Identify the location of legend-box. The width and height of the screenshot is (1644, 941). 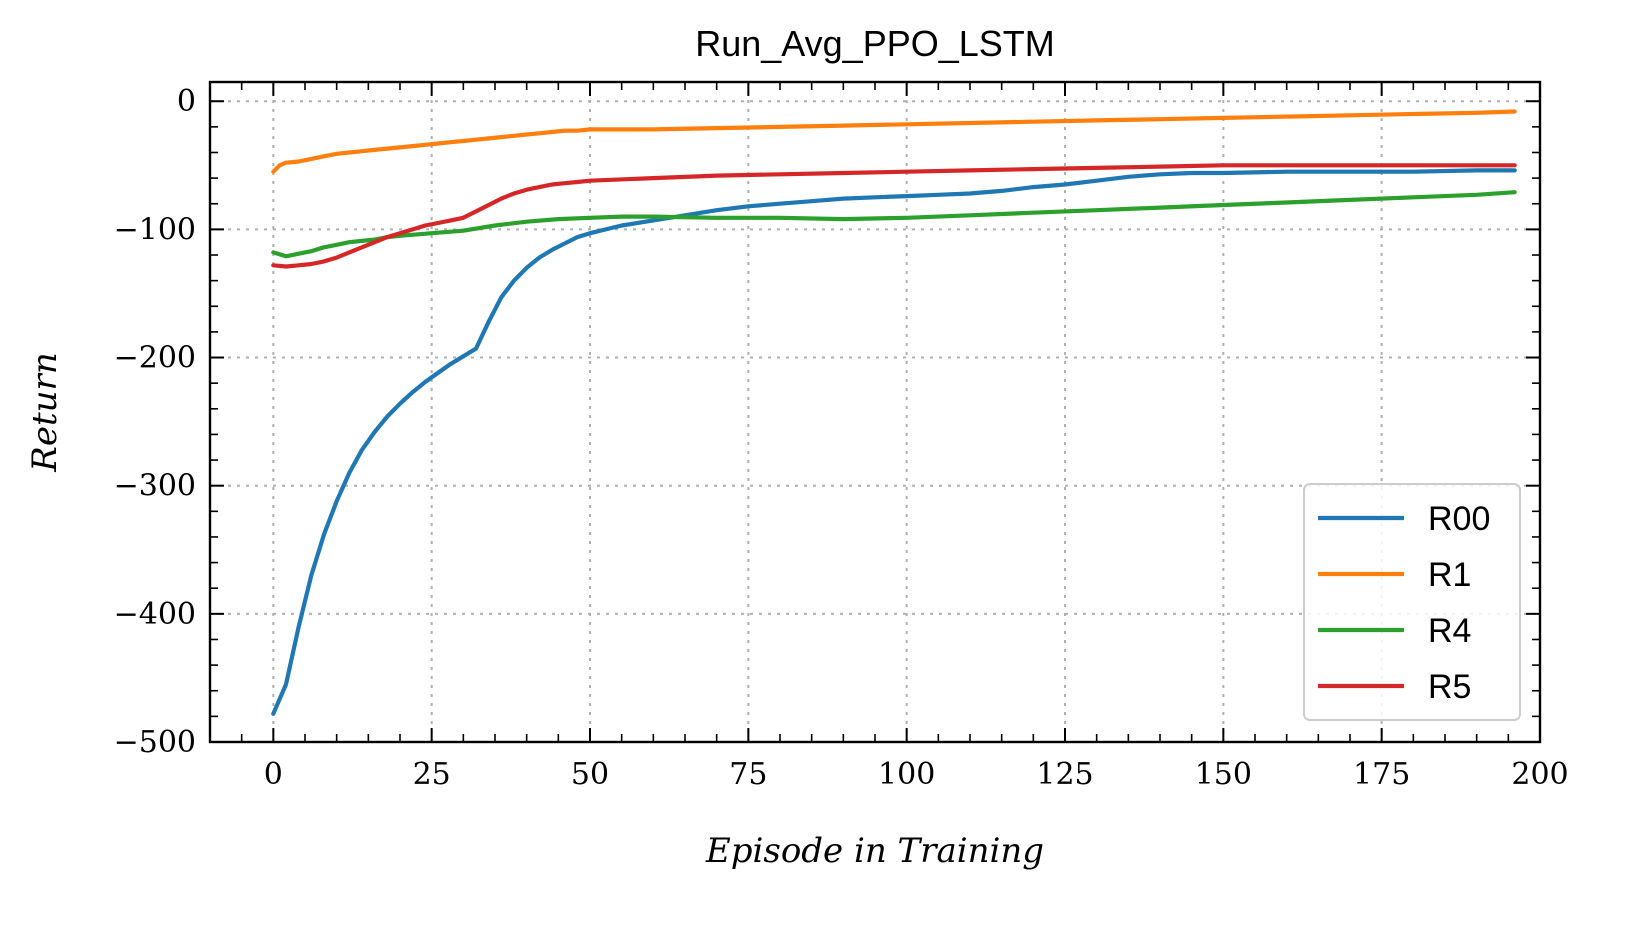
(1412, 602).